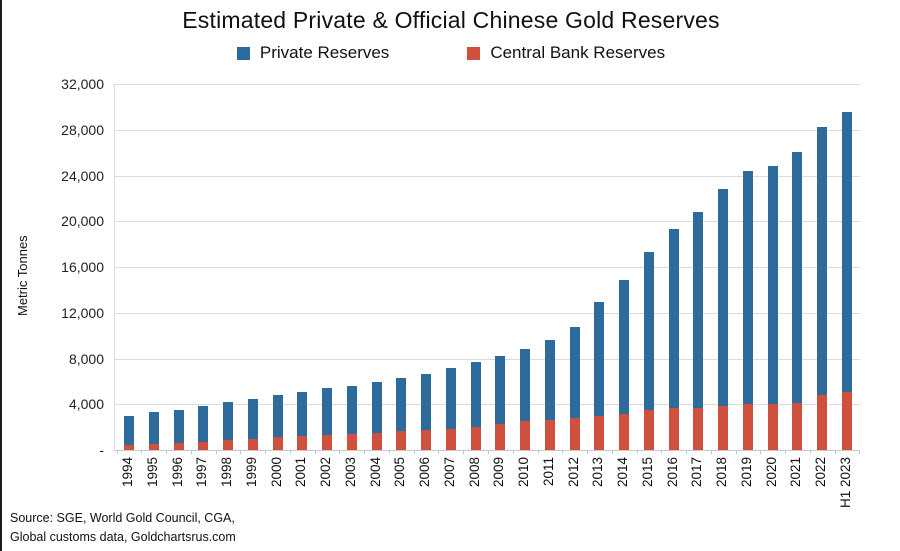 This screenshot has width=900, height=551. Describe the element at coordinates (127, 472) in the screenshot. I see `x-tick-label: 1994` at that location.